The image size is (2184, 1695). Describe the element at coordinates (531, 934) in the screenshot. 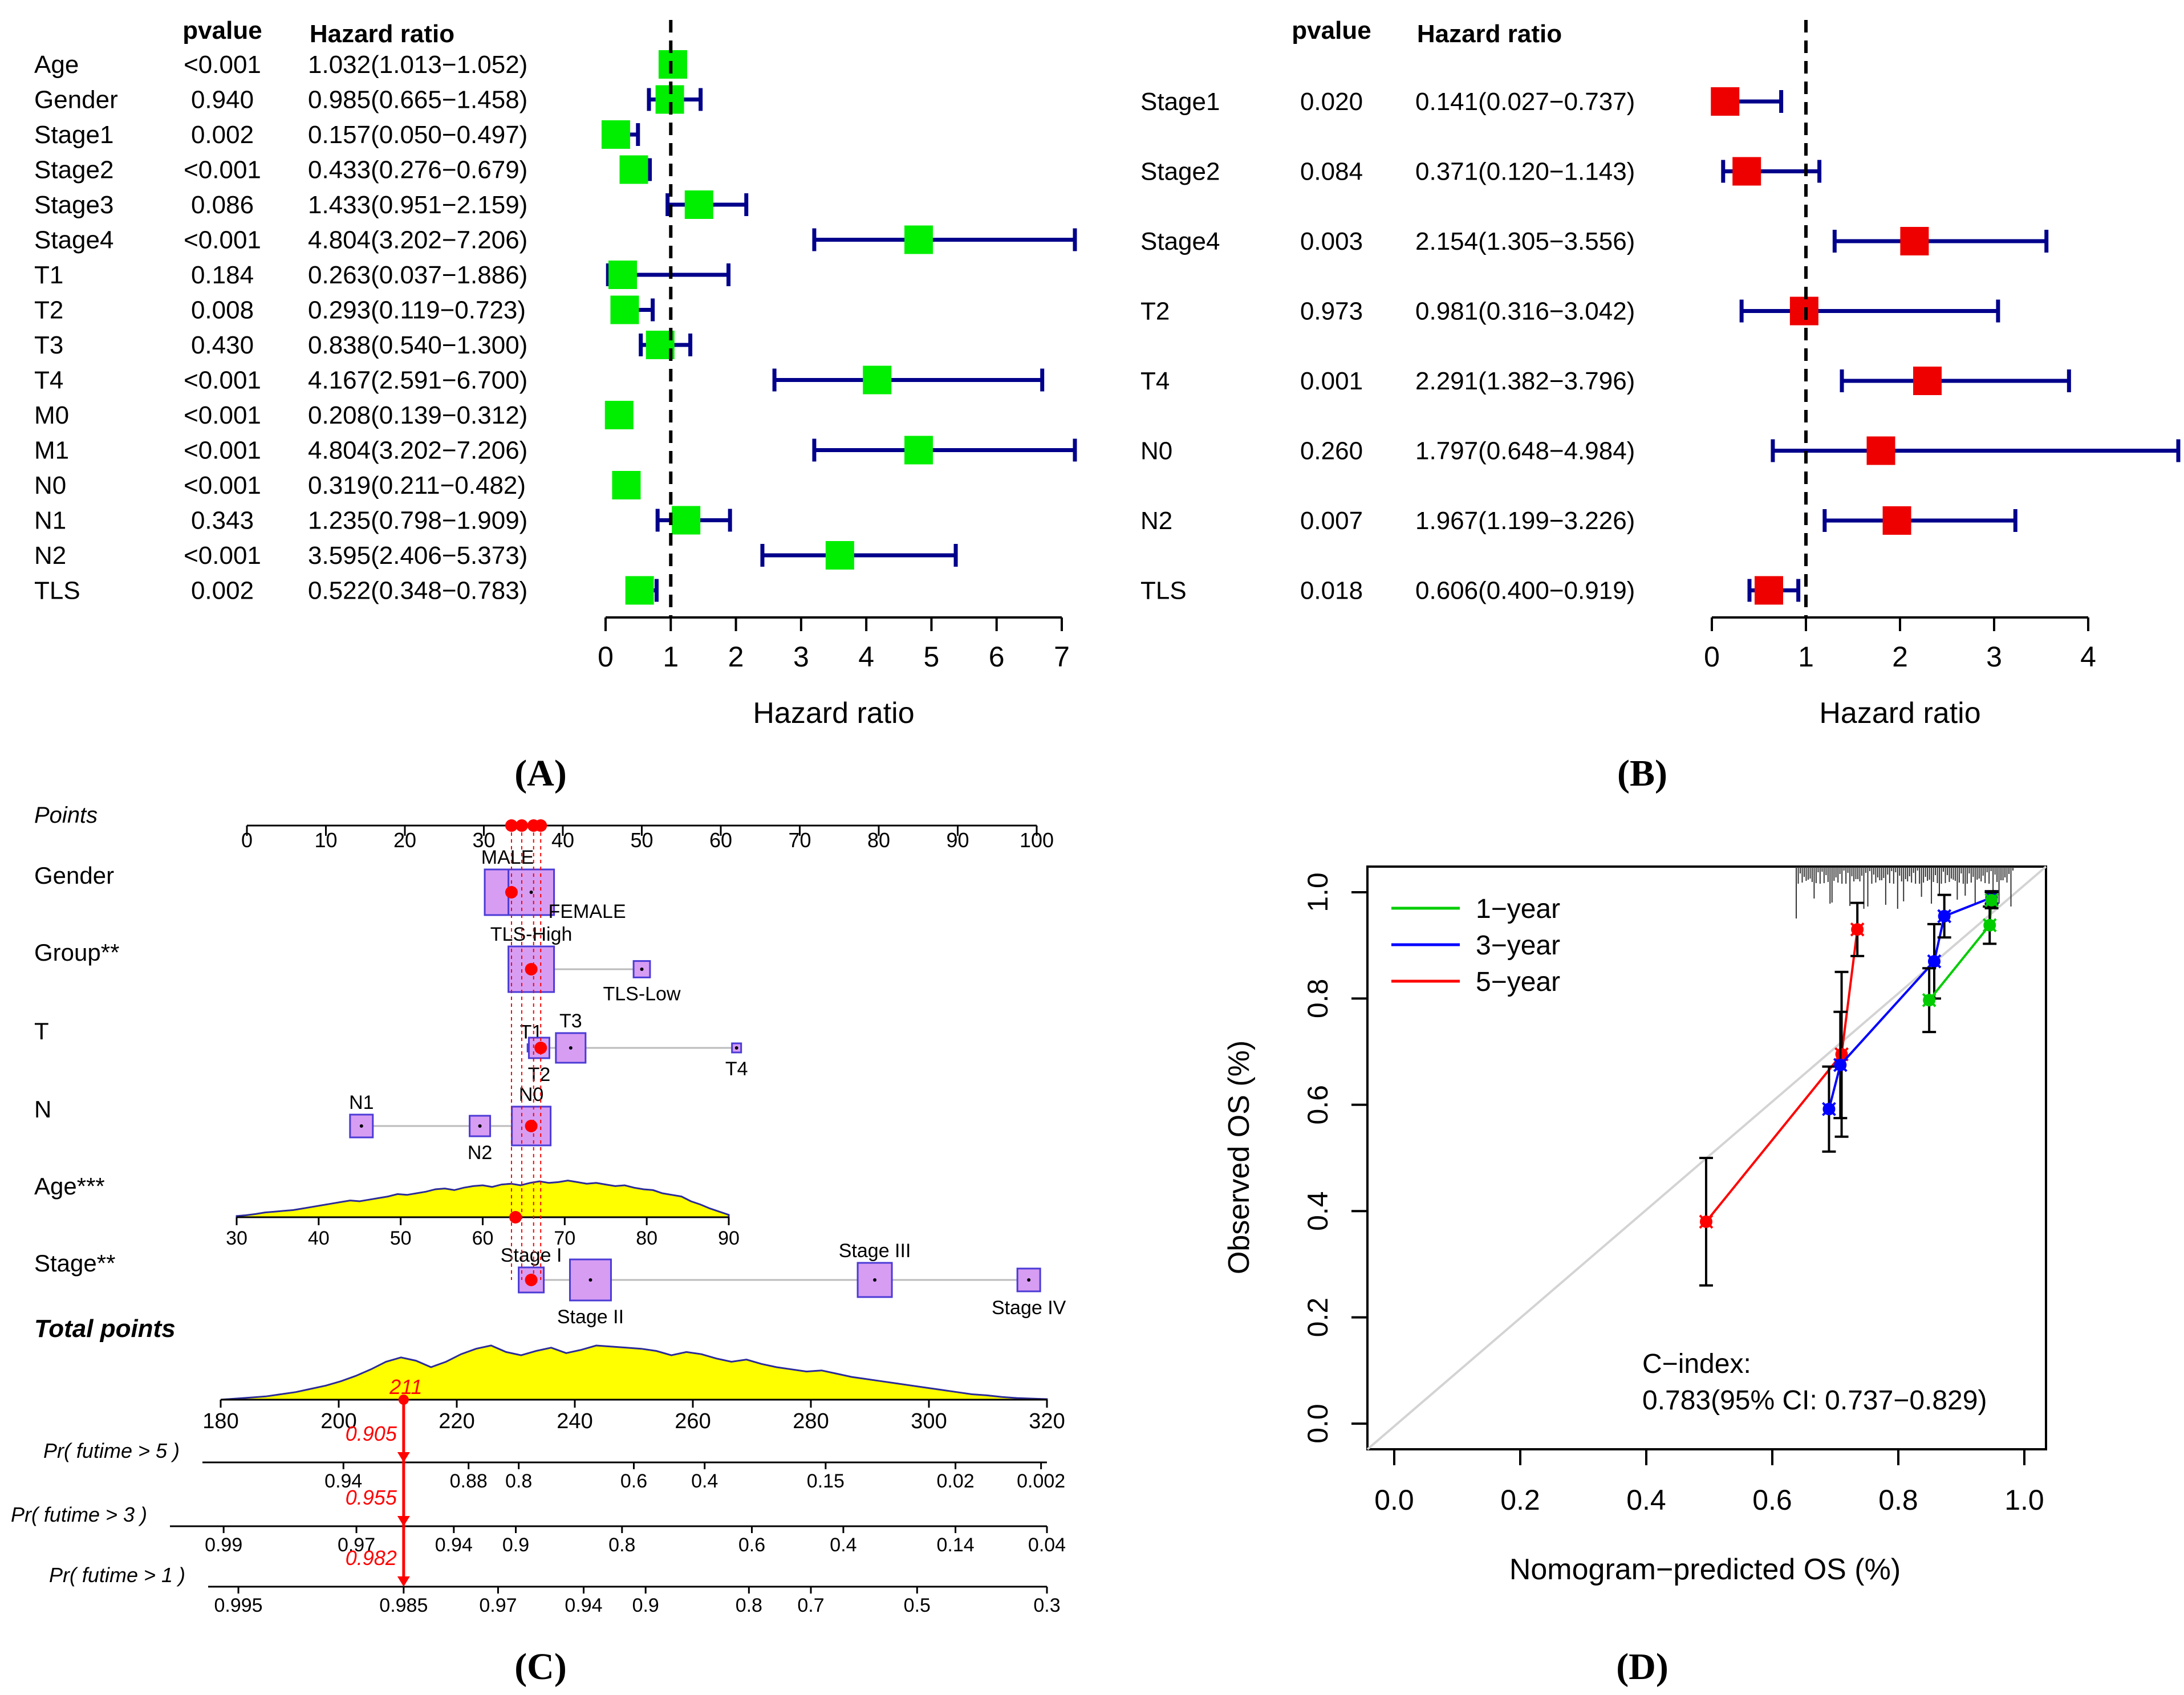

I see `level-label: TLS-High` at that location.